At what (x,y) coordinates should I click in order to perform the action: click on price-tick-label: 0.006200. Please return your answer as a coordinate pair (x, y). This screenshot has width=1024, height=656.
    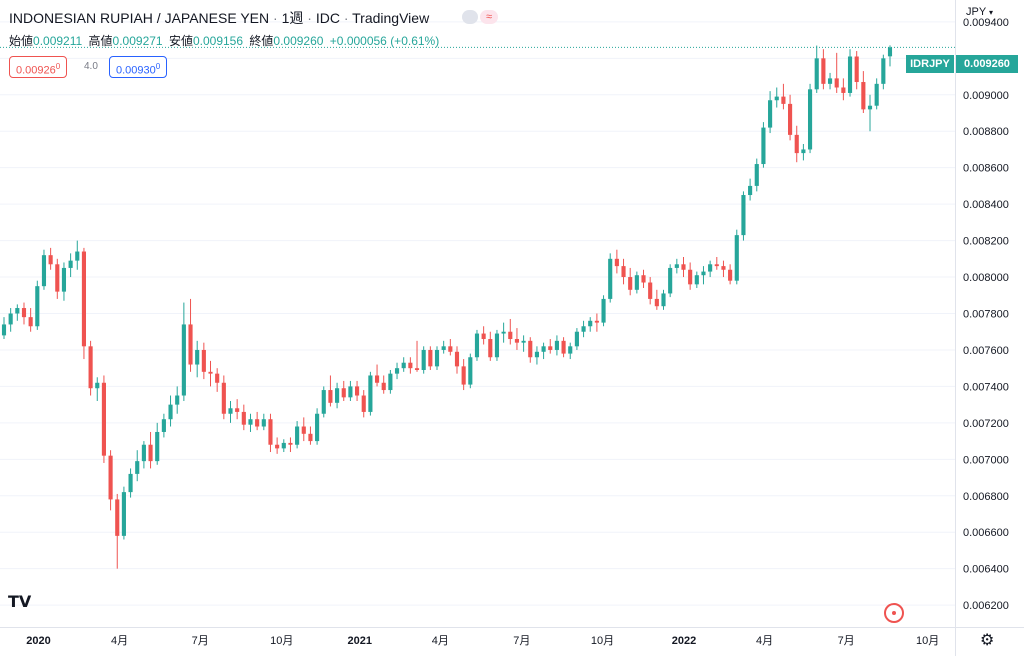
    Looking at the image, I should click on (986, 606).